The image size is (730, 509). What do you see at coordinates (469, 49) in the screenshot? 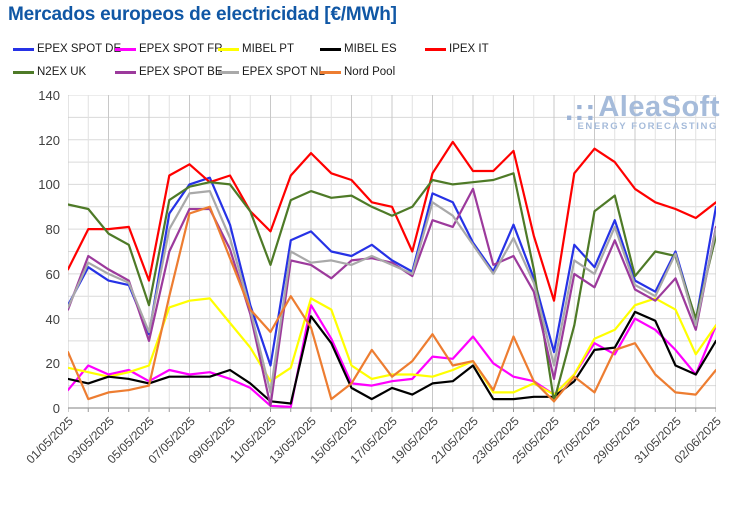
I see `legend-label: IPEX IT` at bounding box center [469, 49].